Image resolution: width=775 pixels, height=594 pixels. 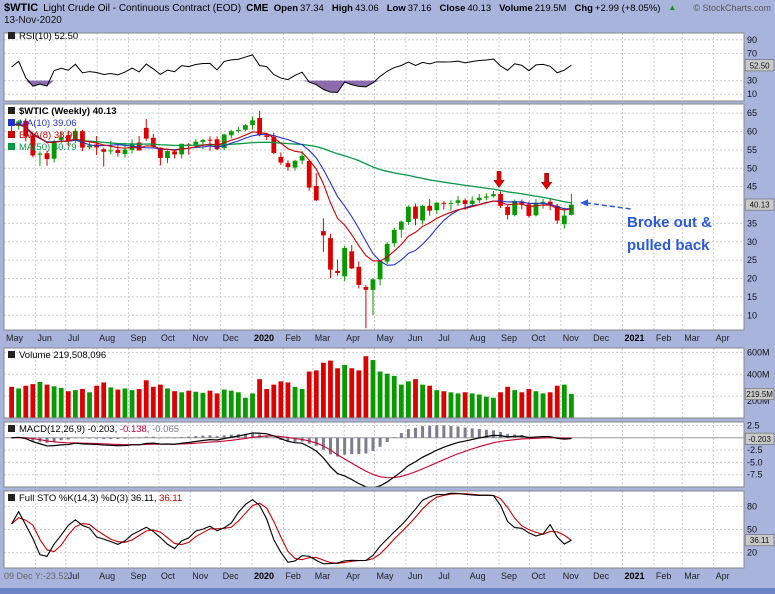 I want to click on quote-high: High 43.06, so click(x=355, y=8).